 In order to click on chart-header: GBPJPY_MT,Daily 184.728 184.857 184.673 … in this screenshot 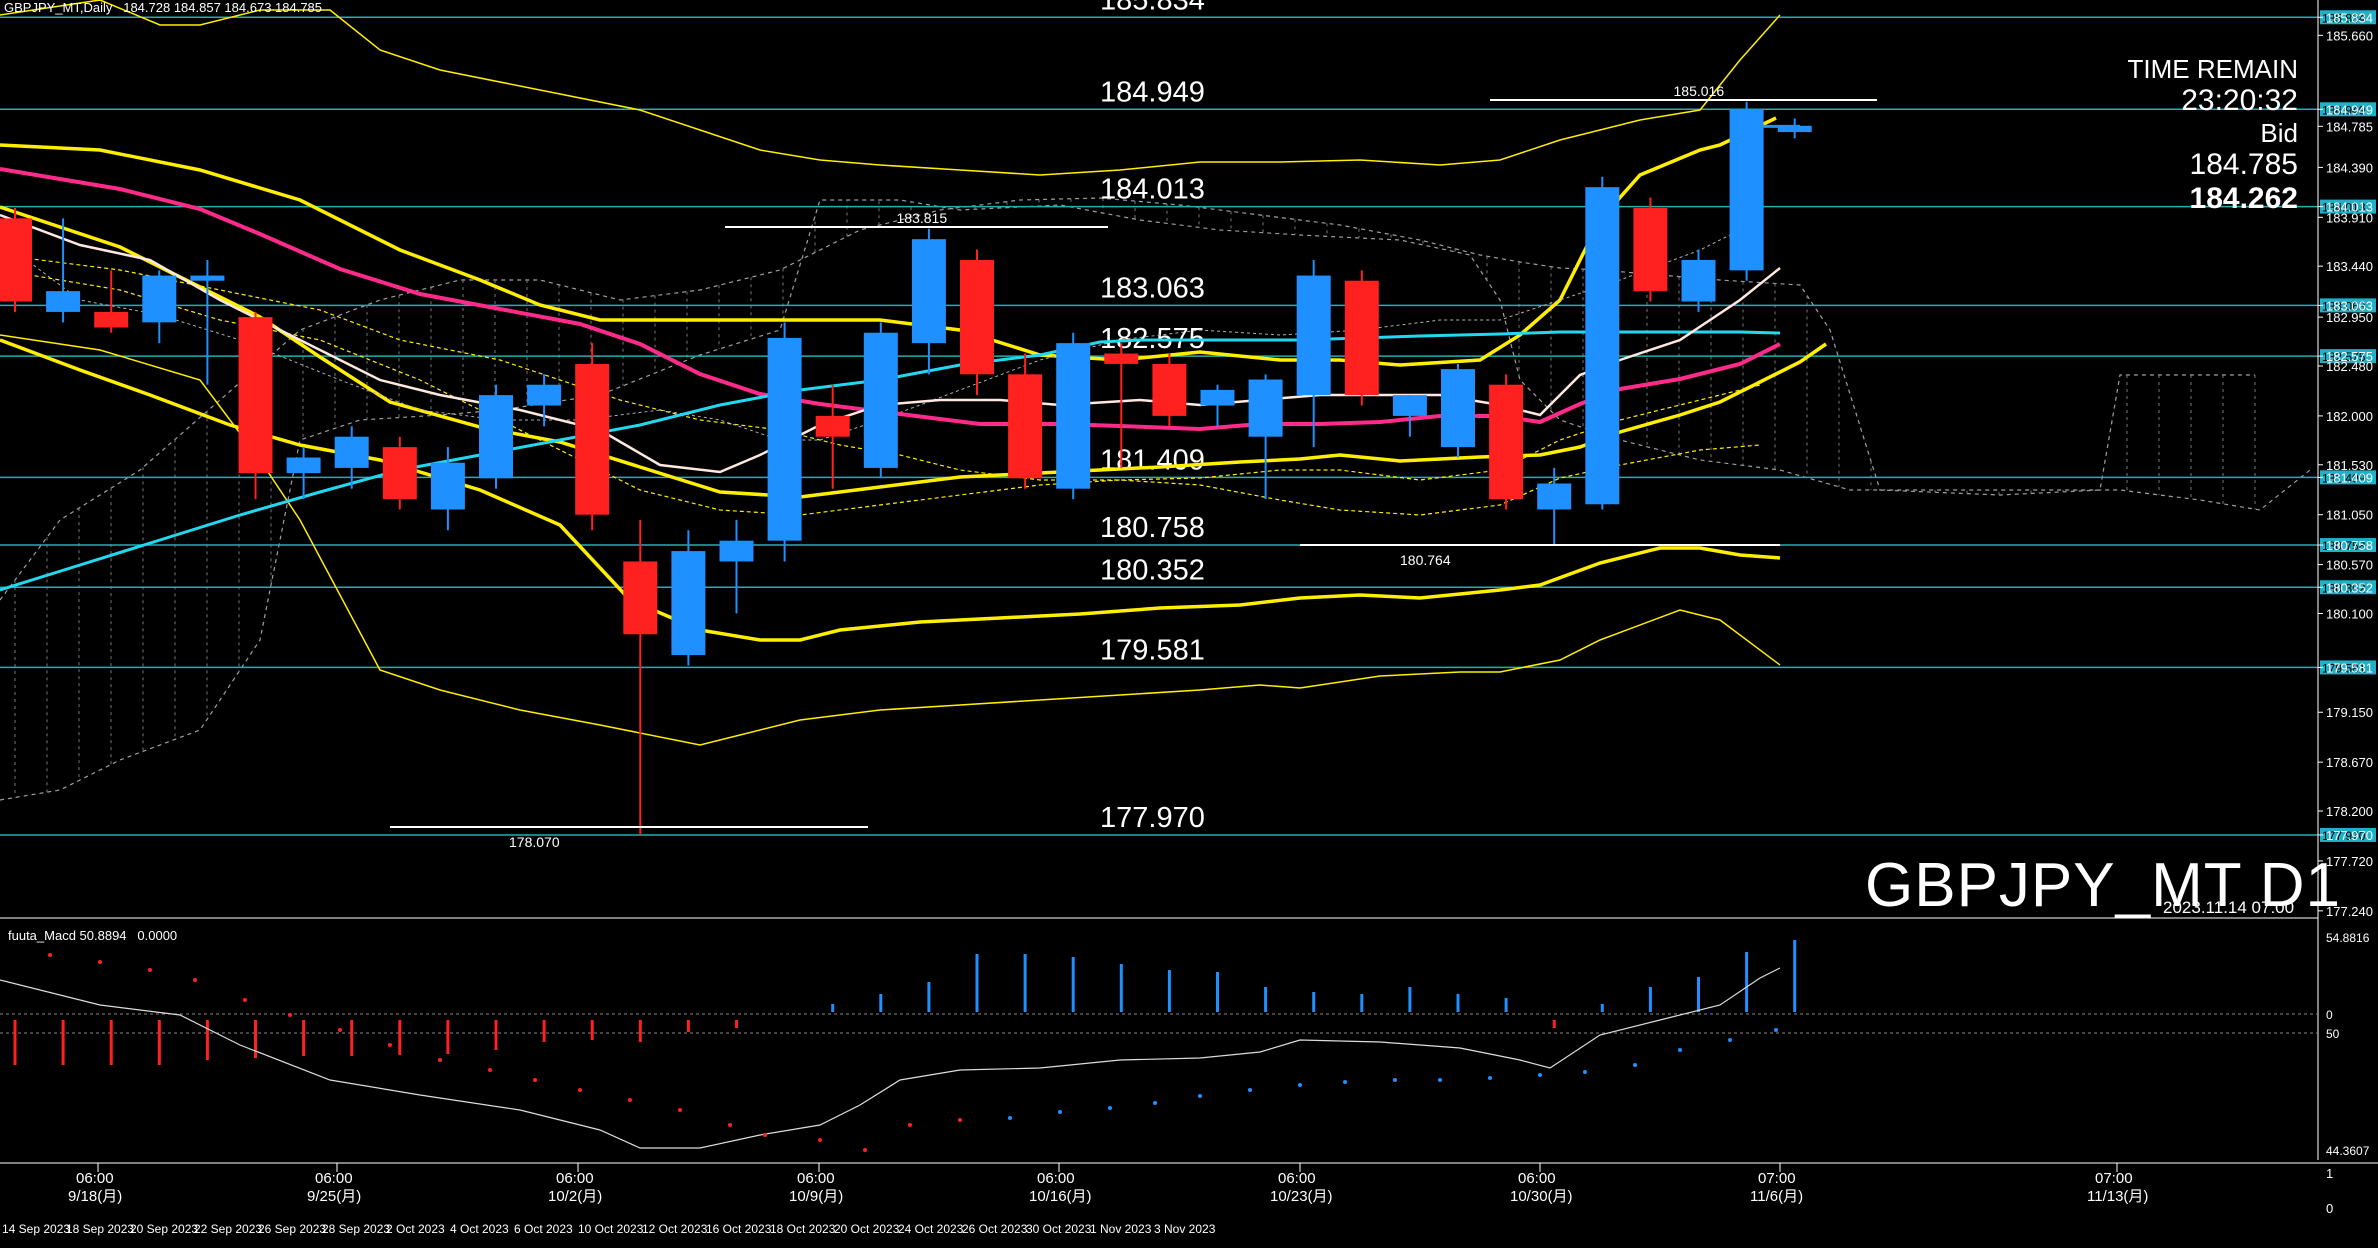, I will do `click(163, 7)`.